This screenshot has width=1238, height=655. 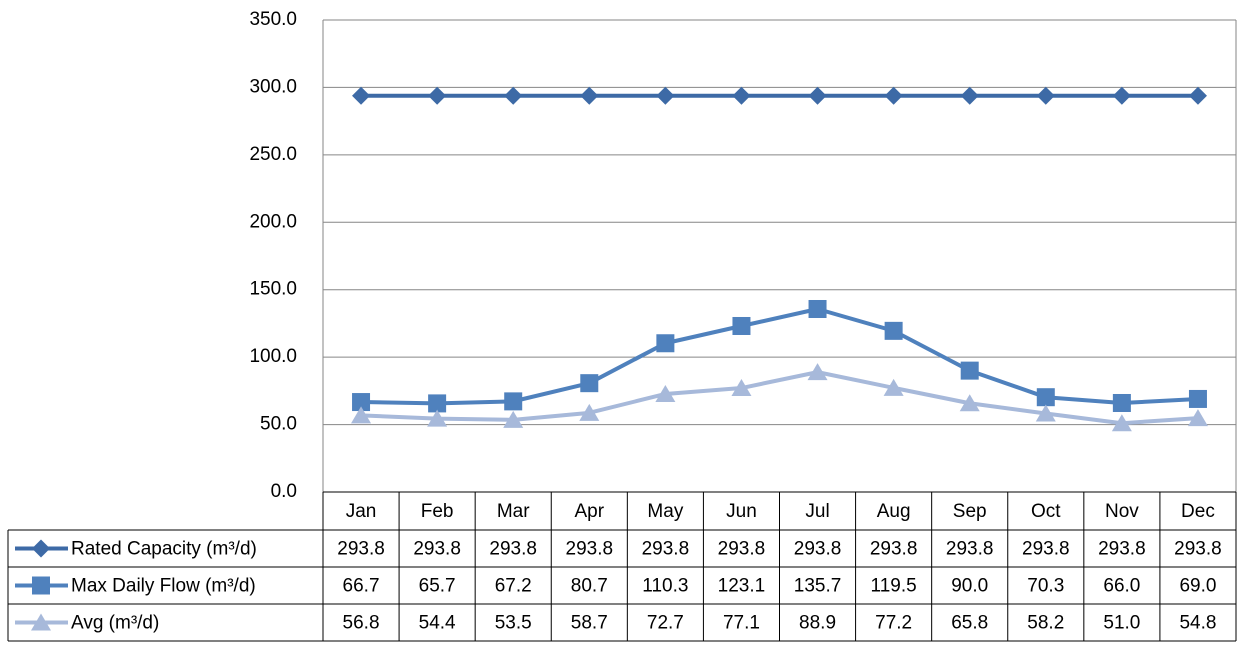 I want to click on x-tick-label: Apr, so click(x=590, y=511).